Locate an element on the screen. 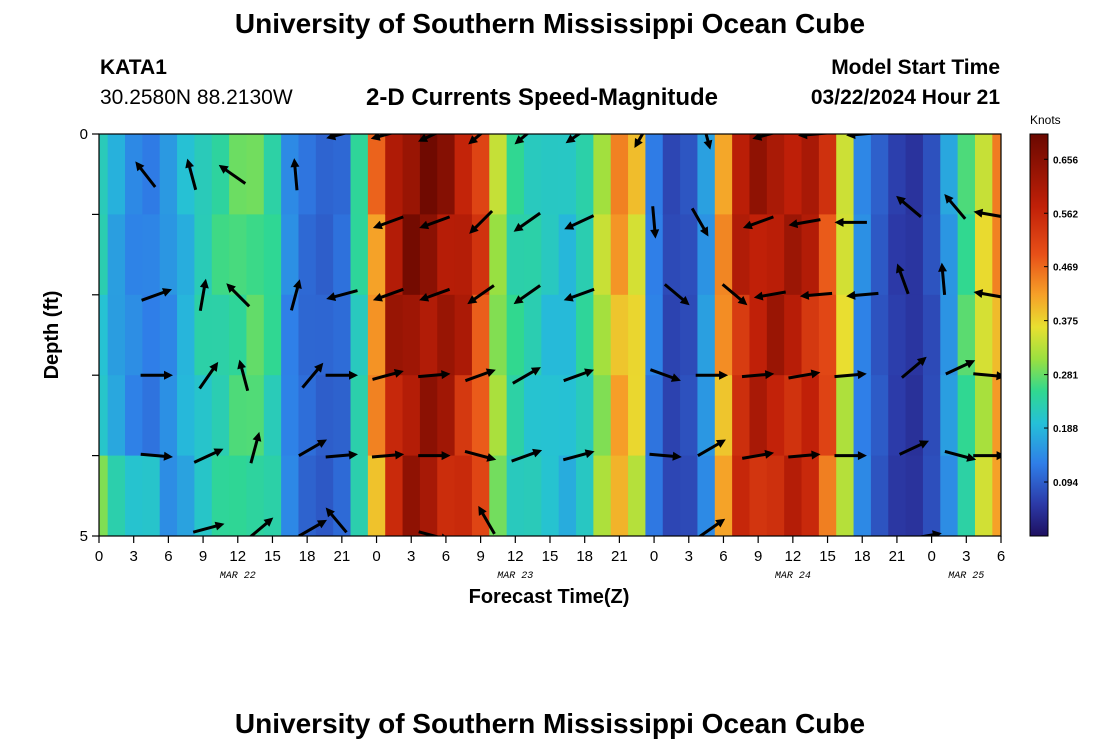 The width and height of the screenshot is (1100, 750). x-tick-label: 18 is located at coordinates (307, 556).